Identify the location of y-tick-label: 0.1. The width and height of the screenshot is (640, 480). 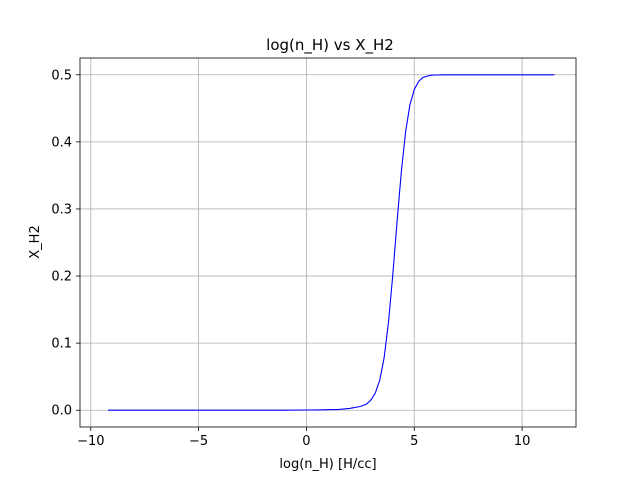
(61, 344).